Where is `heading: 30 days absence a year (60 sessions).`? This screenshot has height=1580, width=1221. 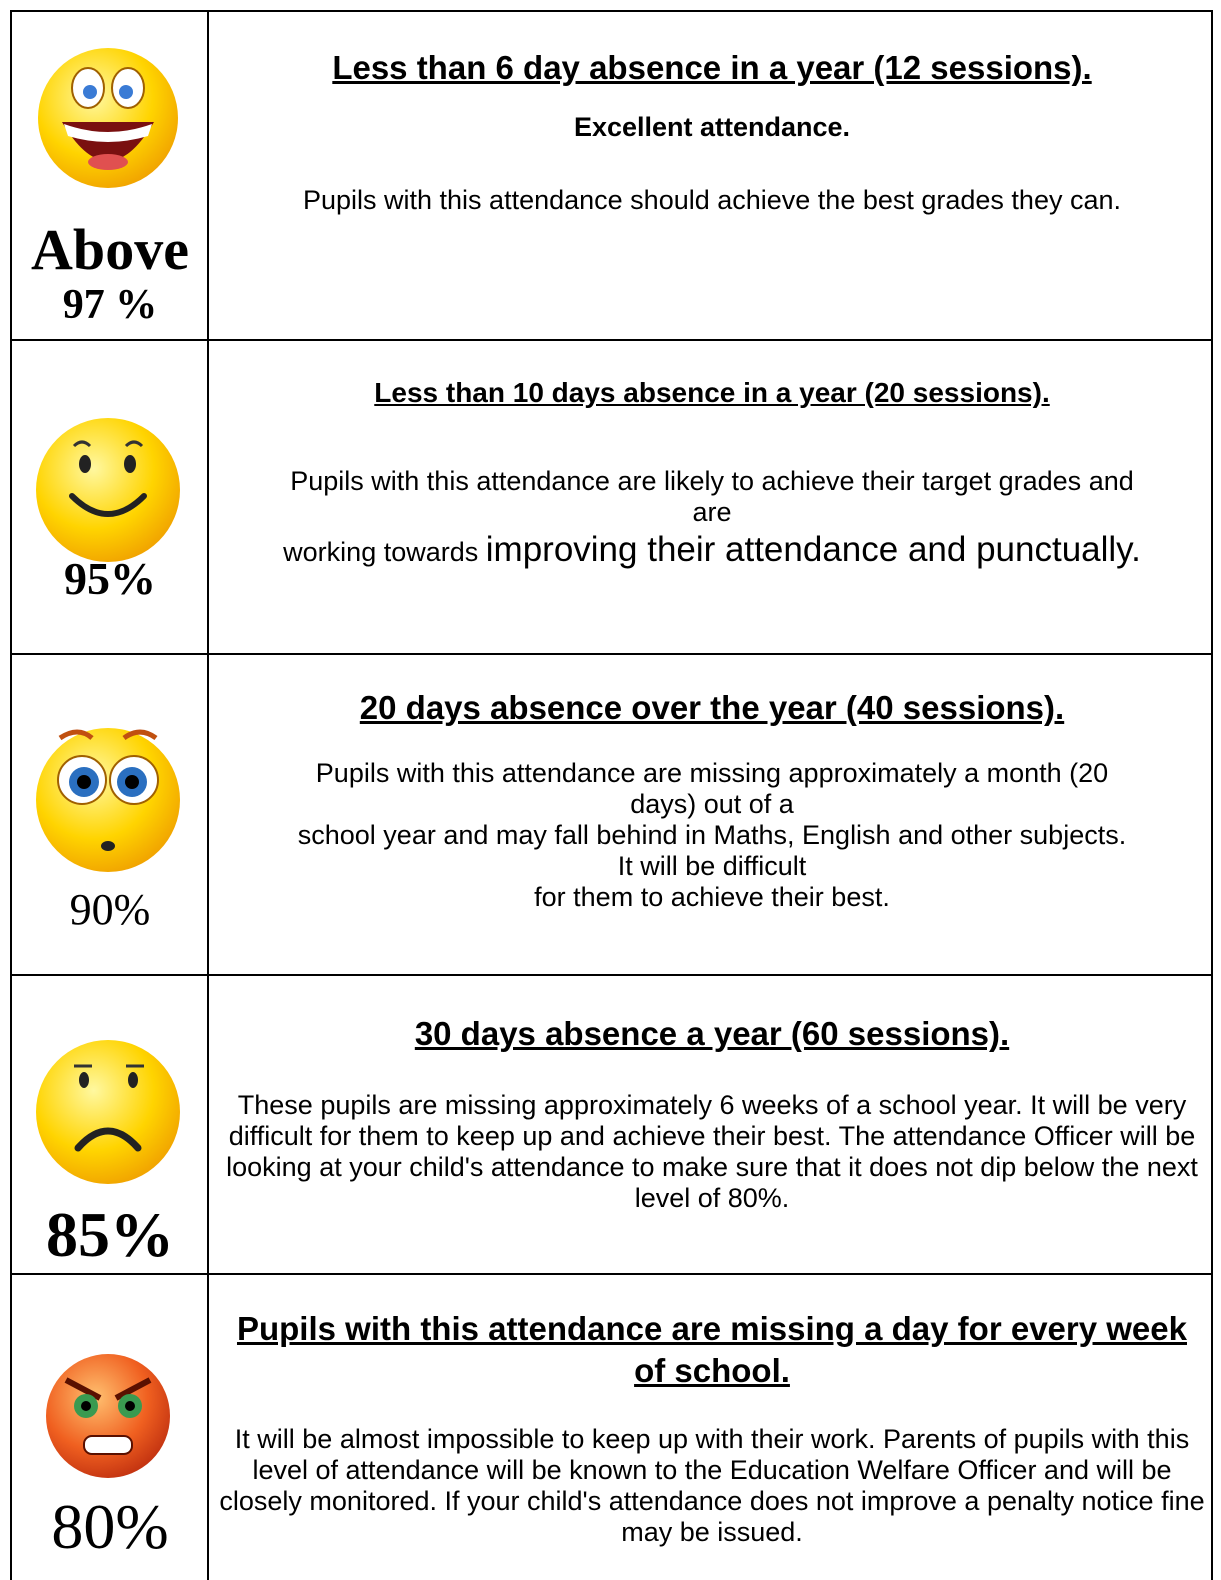
heading: 30 days absence a year (60 sessions). is located at coordinates (712, 1033).